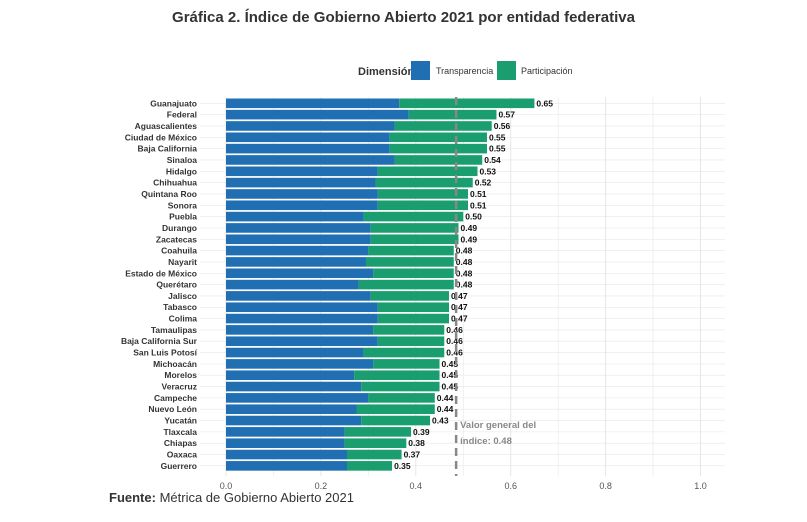  What do you see at coordinates (182, 262) in the screenshot?
I see `category-label: Nayarit` at bounding box center [182, 262].